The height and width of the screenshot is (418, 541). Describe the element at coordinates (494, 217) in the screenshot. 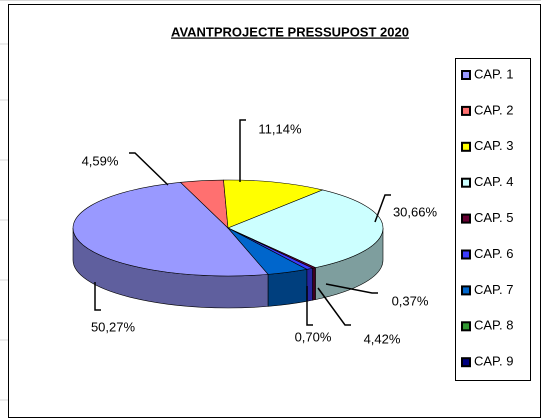

I see `legend-label: CAP. 5` at that location.